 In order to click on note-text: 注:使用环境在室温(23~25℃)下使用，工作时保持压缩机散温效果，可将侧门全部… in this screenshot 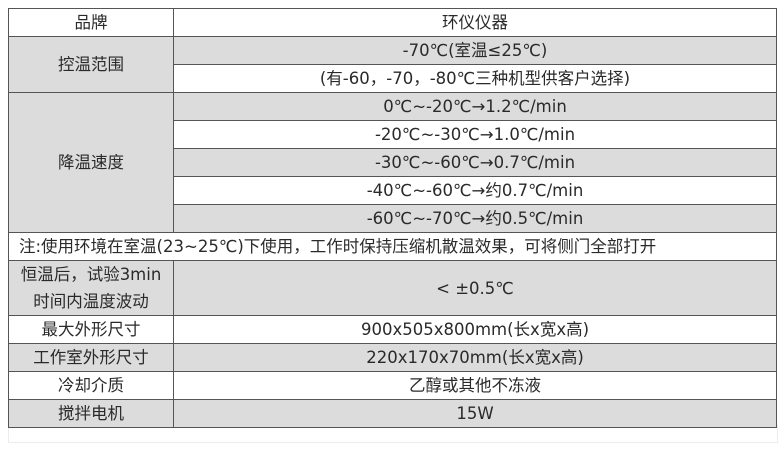, I will do `click(392, 246)`.